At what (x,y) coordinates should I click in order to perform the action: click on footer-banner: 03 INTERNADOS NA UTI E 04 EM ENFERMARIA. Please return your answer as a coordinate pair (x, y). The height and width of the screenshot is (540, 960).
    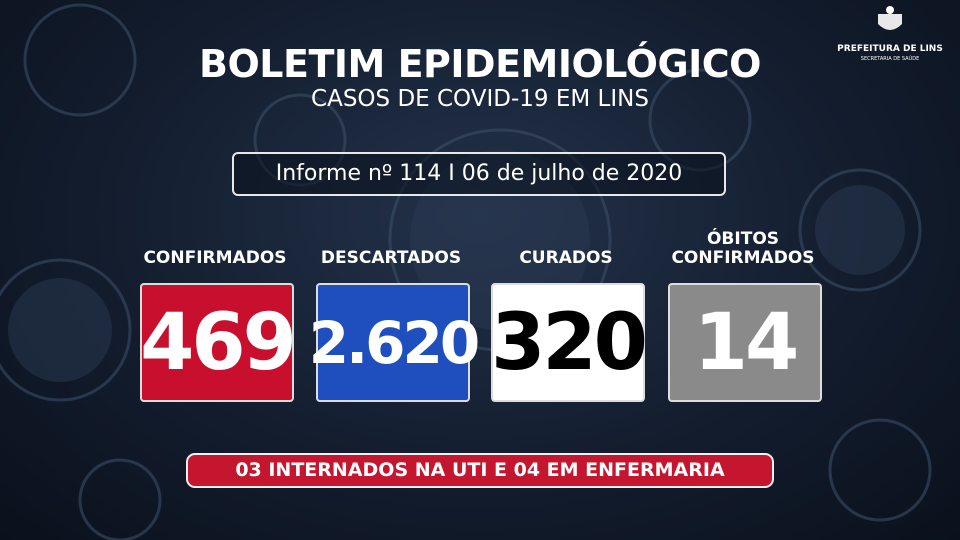
    Looking at the image, I should click on (480, 470).